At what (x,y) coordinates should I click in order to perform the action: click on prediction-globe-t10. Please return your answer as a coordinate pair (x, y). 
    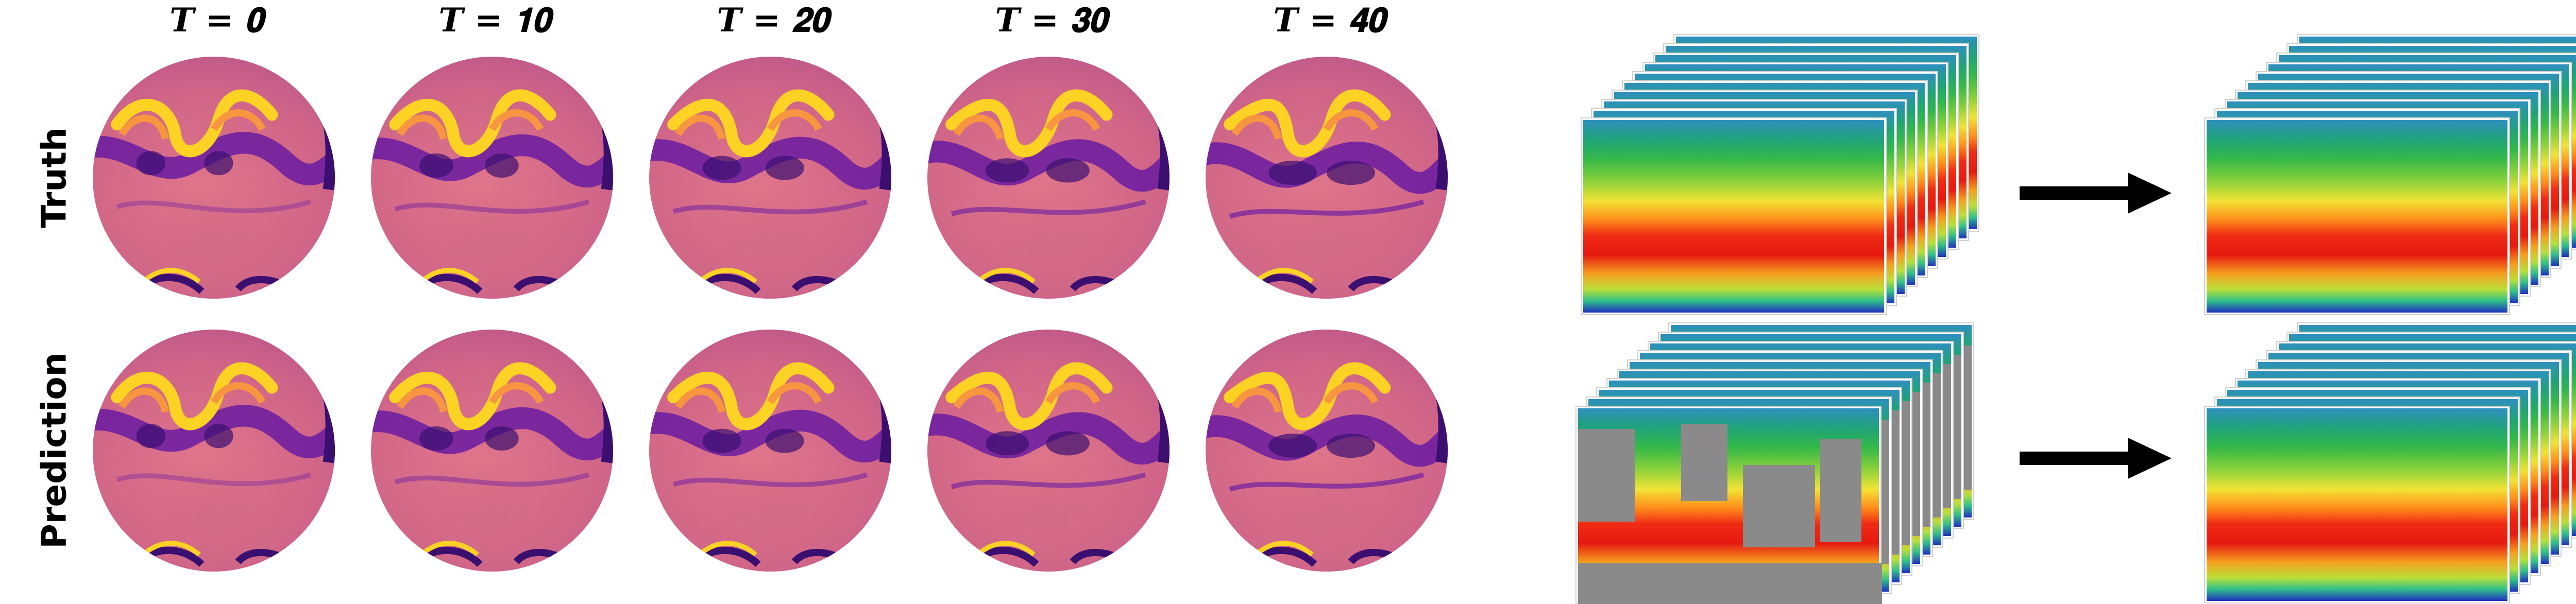
    Looking at the image, I should click on (492, 451).